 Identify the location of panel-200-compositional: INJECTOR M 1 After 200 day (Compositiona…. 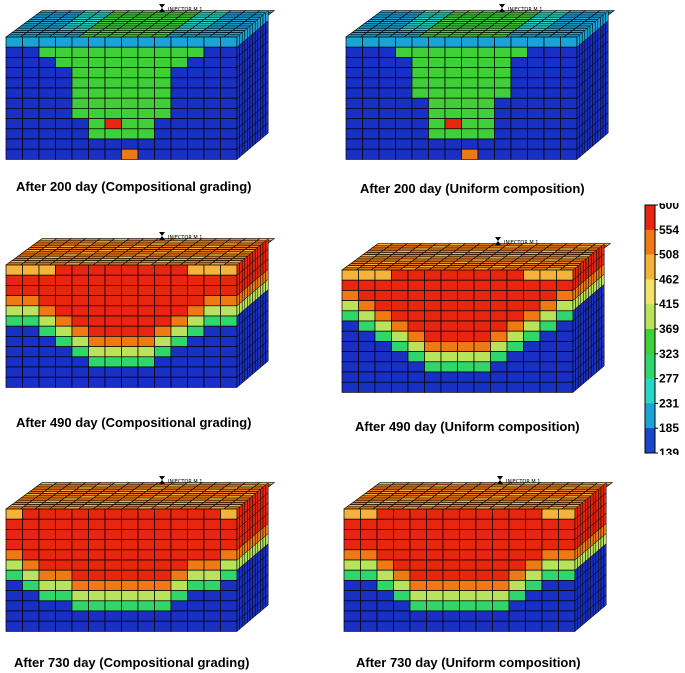
(150, 100).